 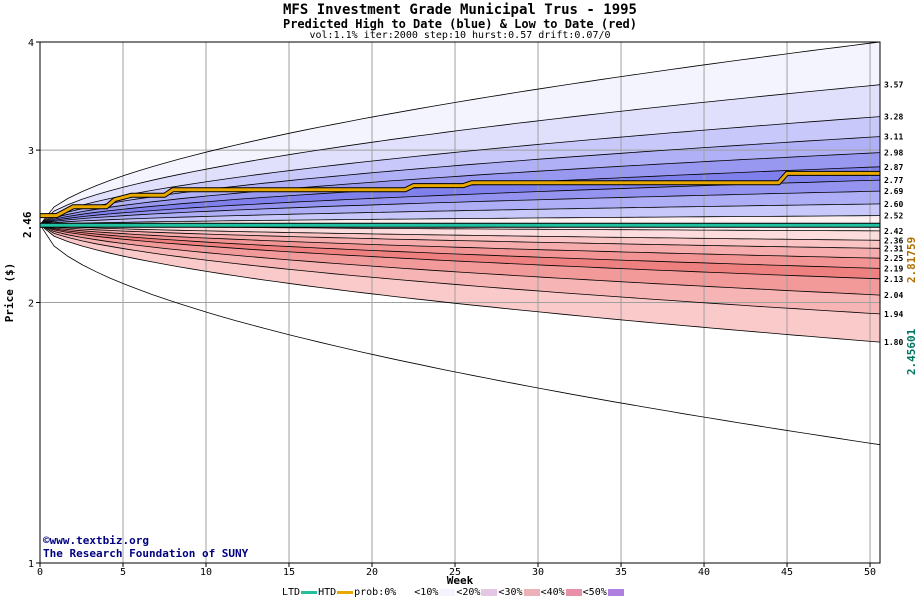 What do you see at coordinates (96, 540) in the screenshot?
I see `credit-site: ©www.textbiz.org` at bounding box center [96, 540].